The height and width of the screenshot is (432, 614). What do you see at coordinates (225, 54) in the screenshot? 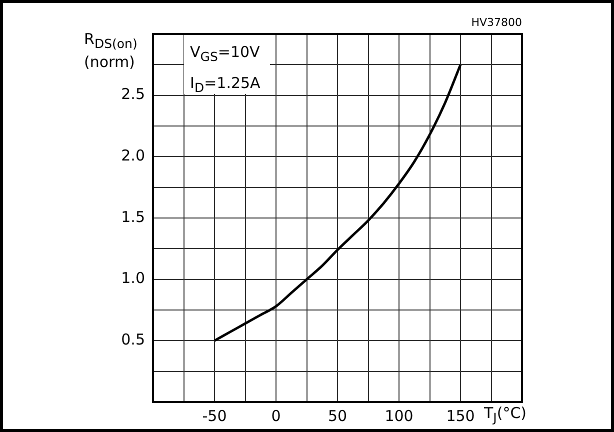
I see `annotation: V$_{GS}$=10V` at bounding box center [225, 54].